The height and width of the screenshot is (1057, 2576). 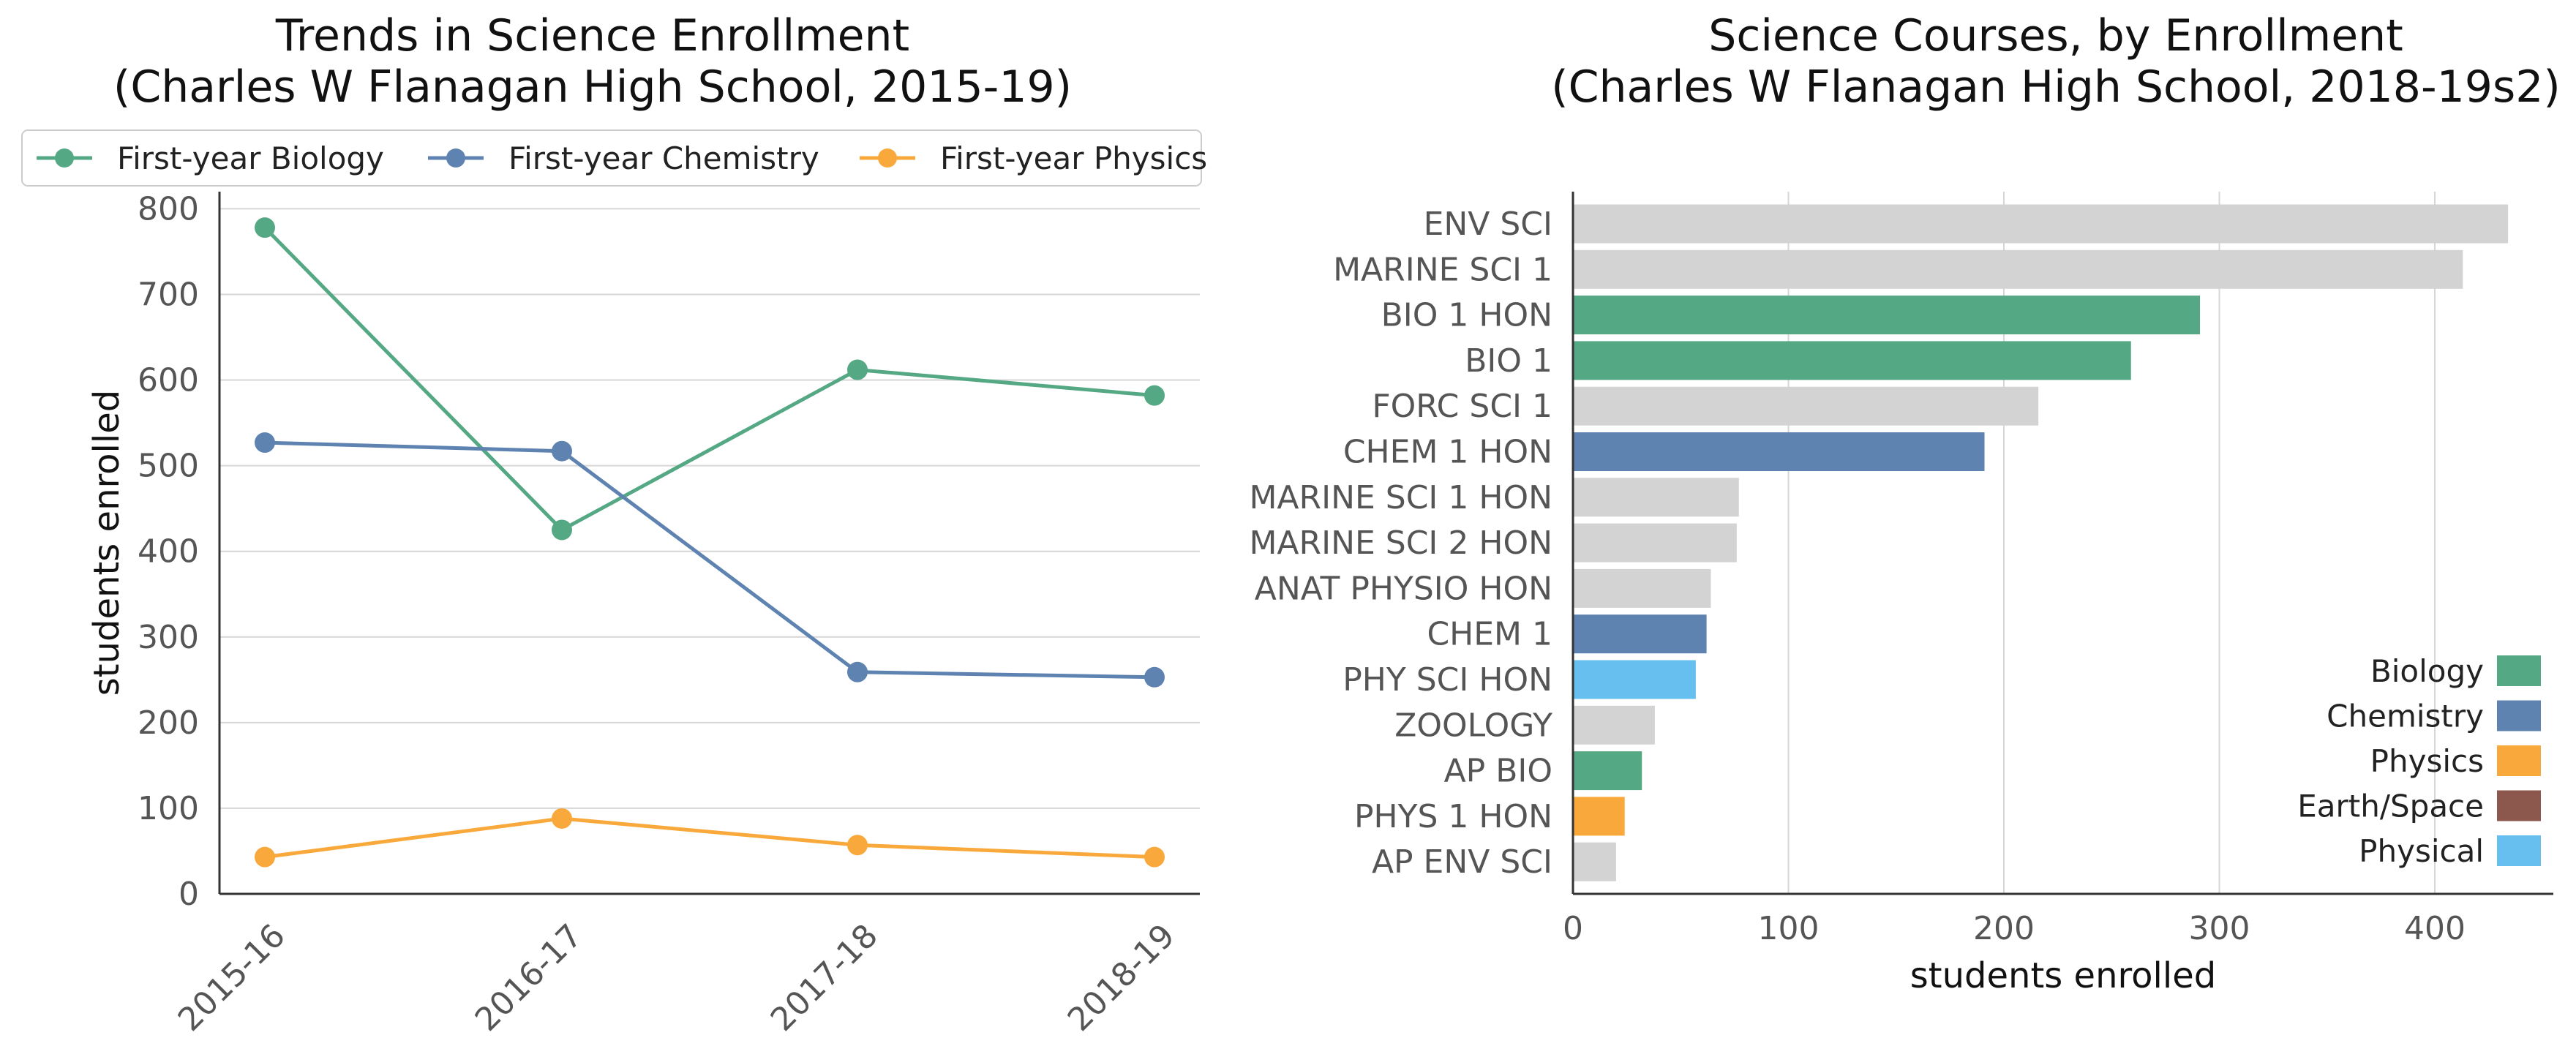 What do you see at coordinates (456, 158) in the screenshot?
I see `legend-marker-first-year-chemistry` at bounding box center [456, 158].